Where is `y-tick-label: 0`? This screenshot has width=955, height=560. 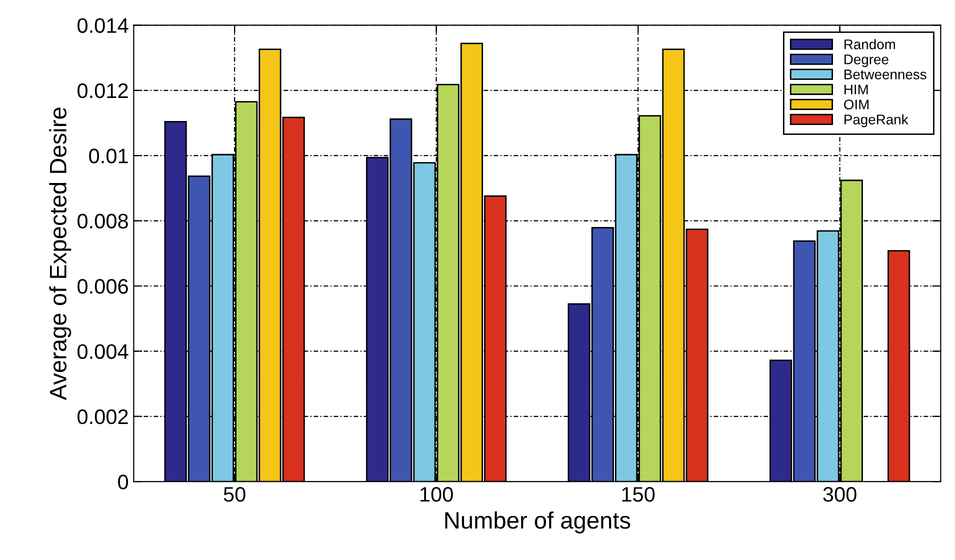
y-tick-label: 0 is located at coordinates (123, 482).